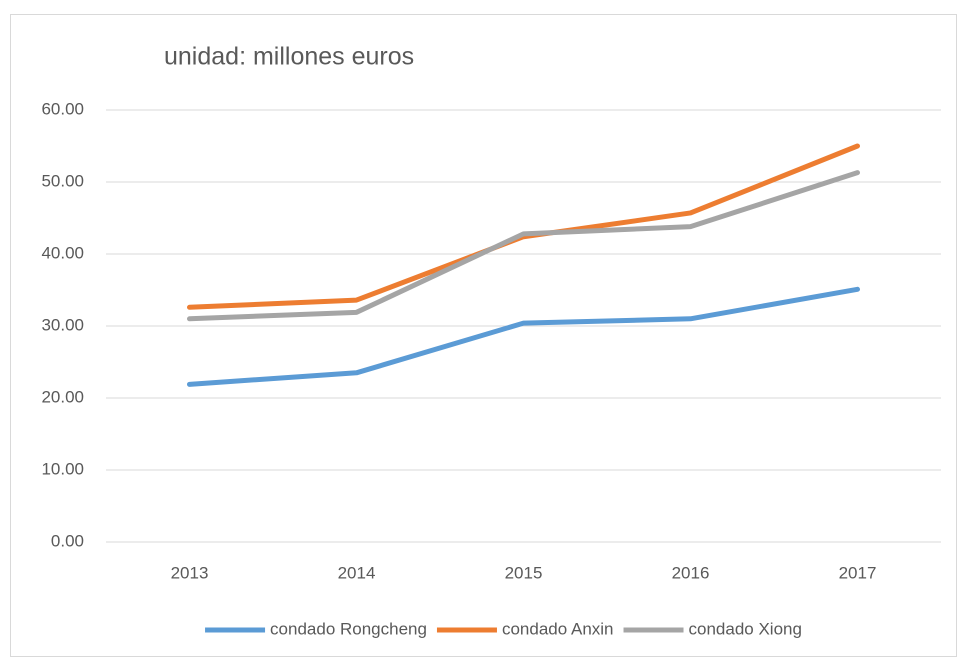  Describe the element at coordinates (62, 396) in the screenshot. I see `y-tick-label: 20.00` at that location.